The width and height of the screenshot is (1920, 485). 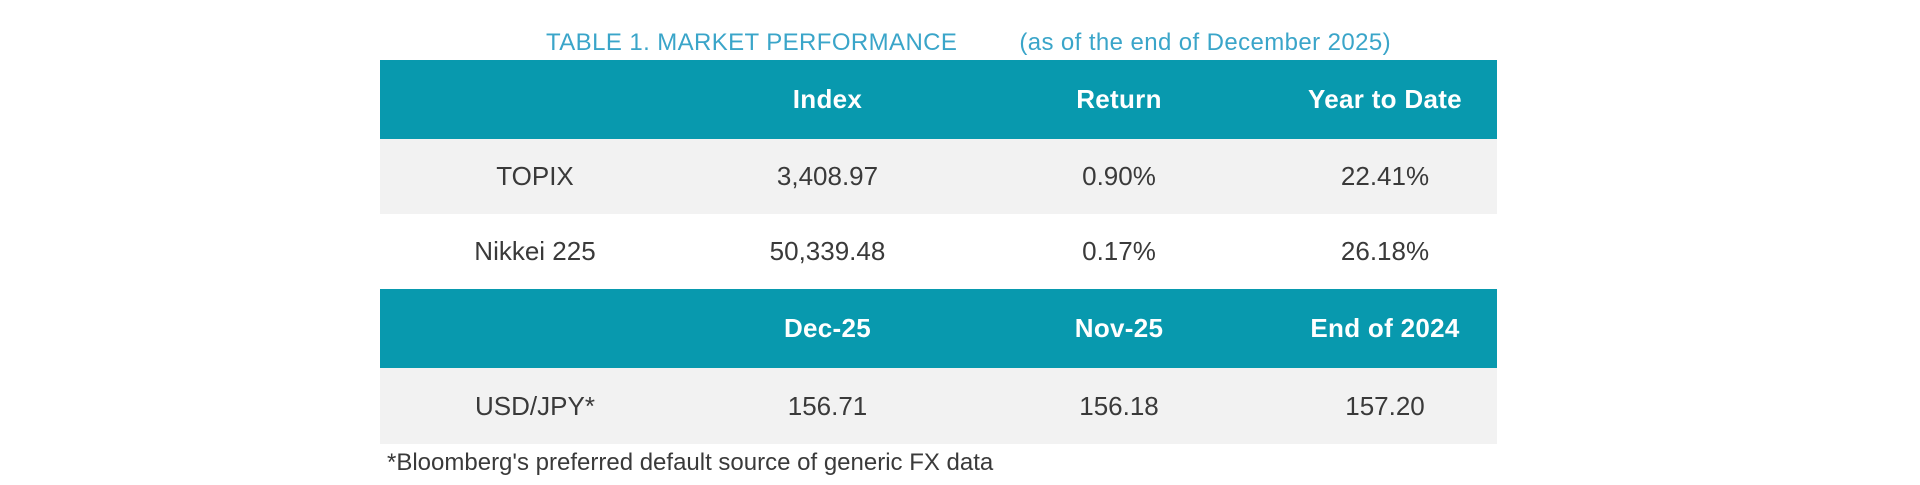 What do you see at coordinates (1385, 406) in the screenshot?
I see `cell-usdjpy-end-of-2024: 157.20` at bounding box center [1385, 406].